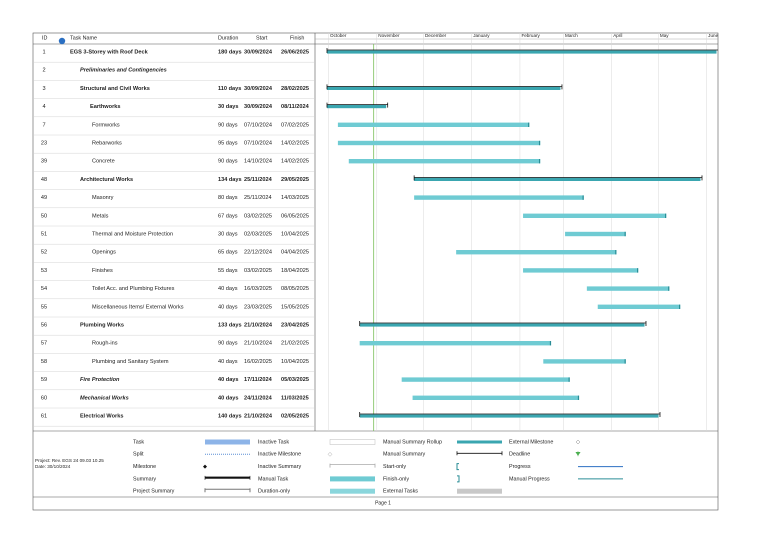  What do you see at coordinates (531, 442) in the screenshot?
I see `legend-label: External Milestone` at bounding box center [531, 442].